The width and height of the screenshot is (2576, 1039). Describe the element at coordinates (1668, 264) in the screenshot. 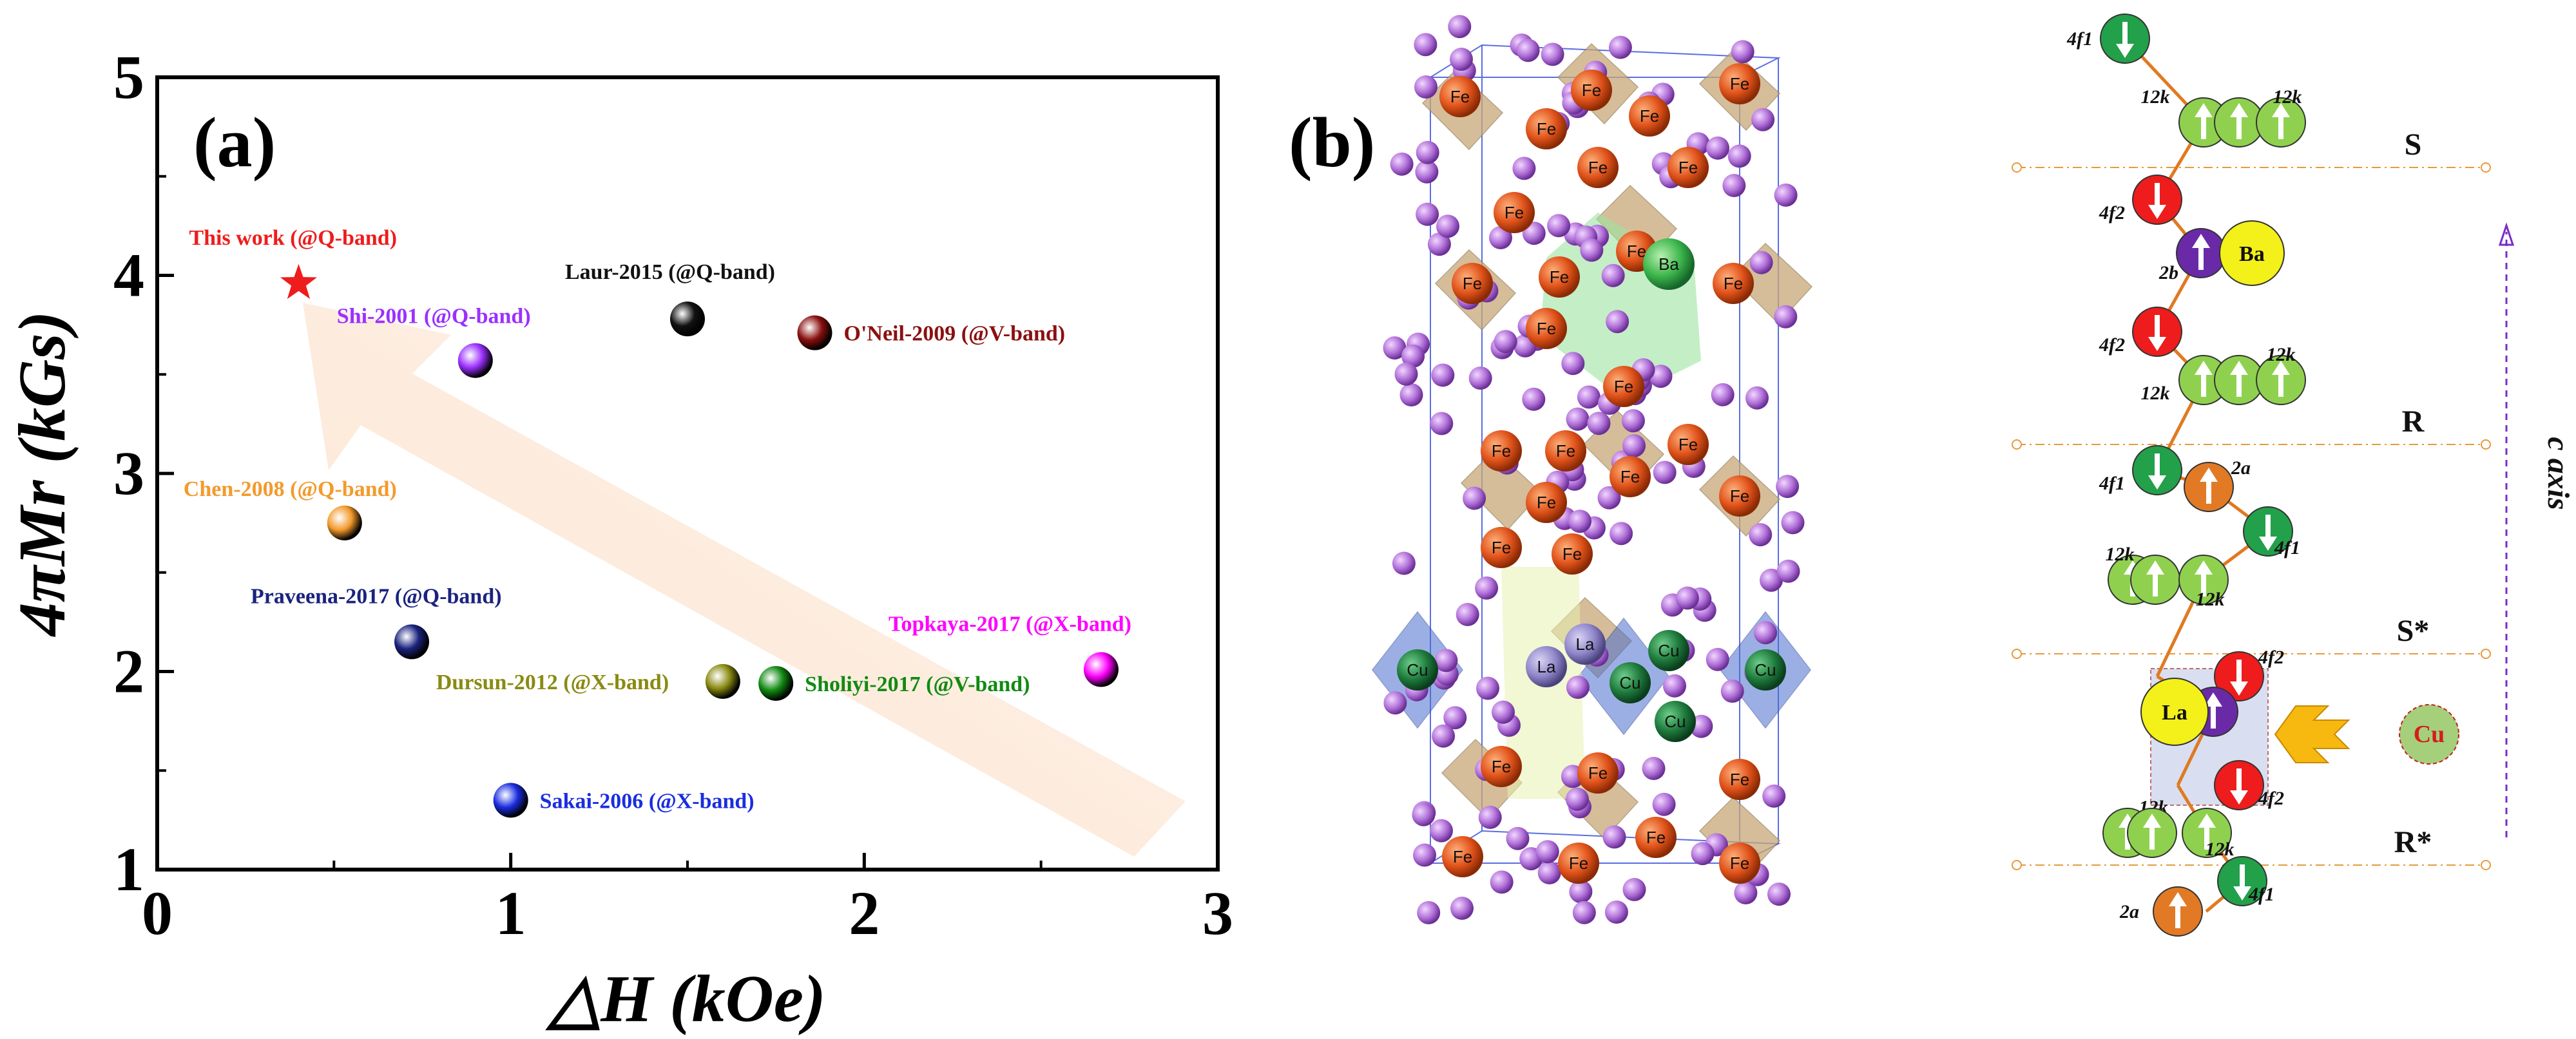

I see `ba-atom-label: Ba` at that location.